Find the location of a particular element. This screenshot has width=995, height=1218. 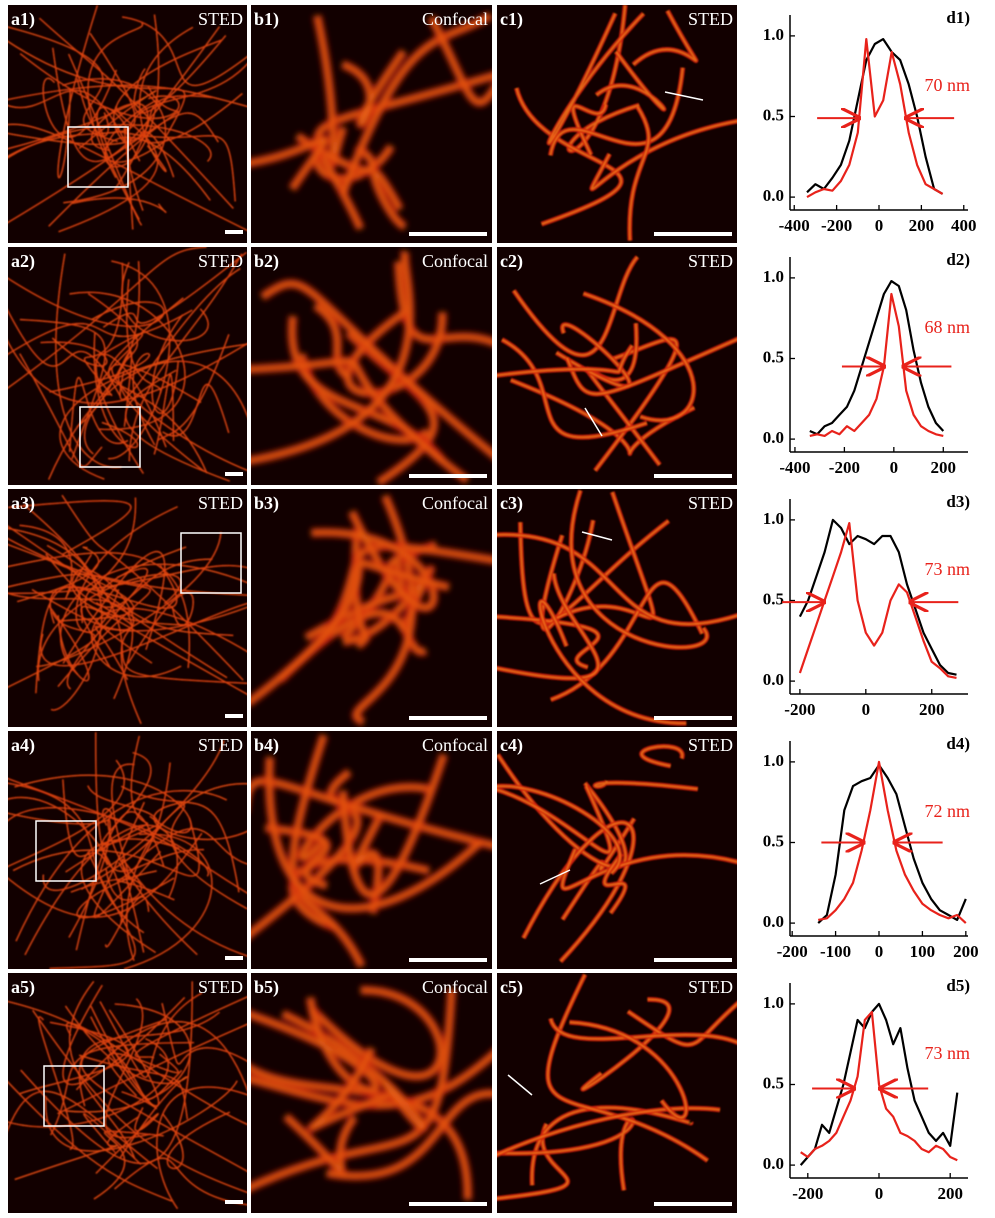

panel-label: b1) is located at coordinates (266, 19).